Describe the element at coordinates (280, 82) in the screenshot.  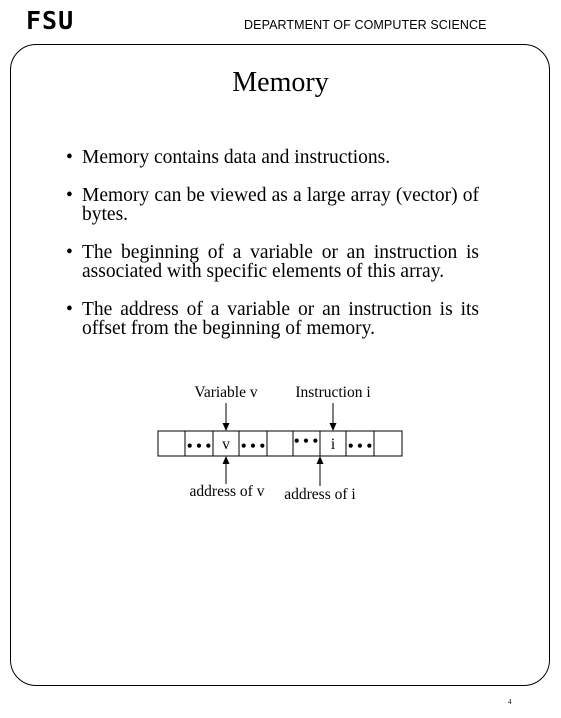
I see `slide-title: Memory` at that location.